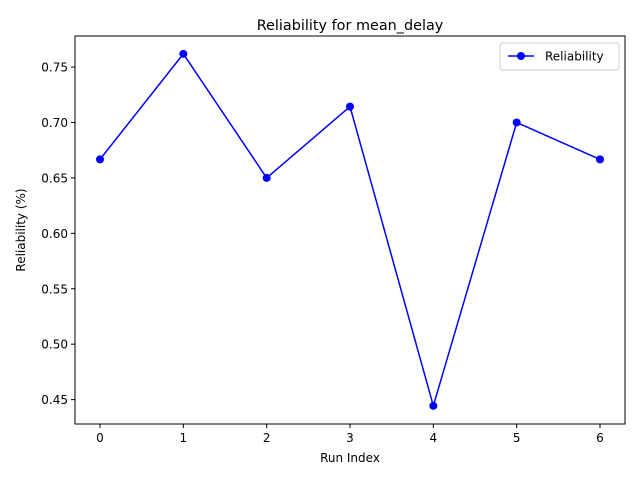 The width and height of the screenshot is (640, 480). I want to click on x-tick-label: 3, so click(350, 438).